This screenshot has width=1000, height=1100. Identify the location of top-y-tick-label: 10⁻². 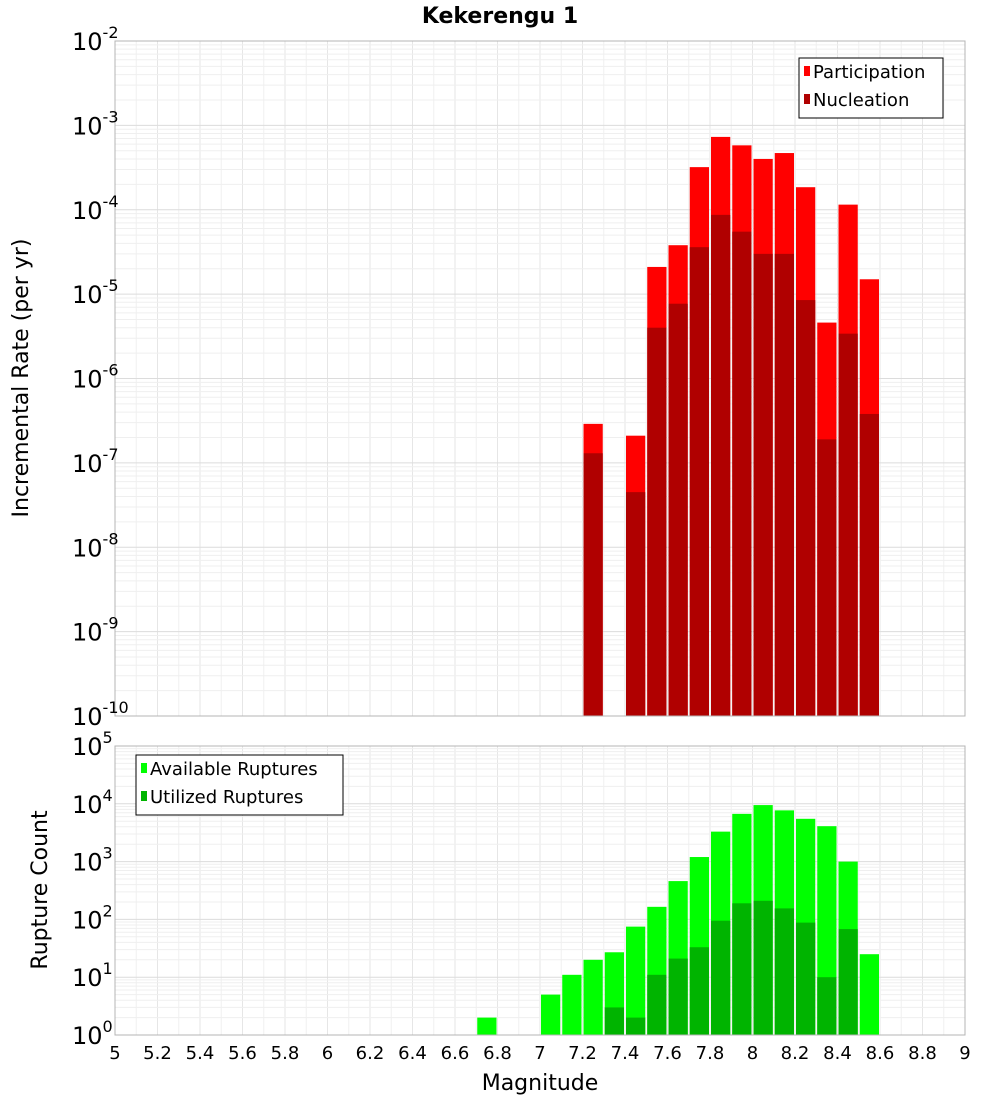
(95, 39).